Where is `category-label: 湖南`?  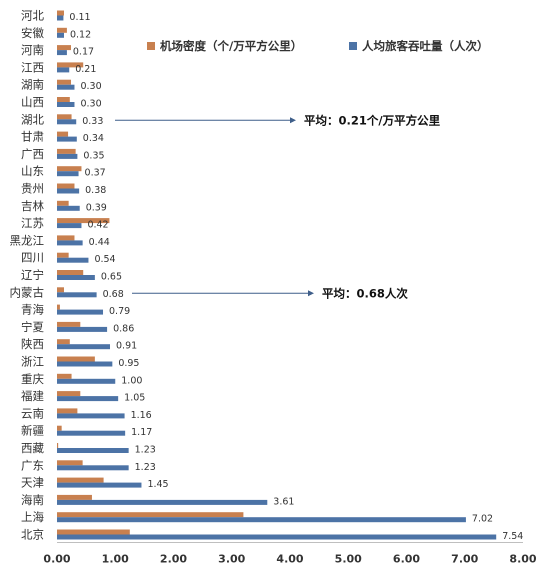 category-label: 湖南 is located at coordinates (32, 85).